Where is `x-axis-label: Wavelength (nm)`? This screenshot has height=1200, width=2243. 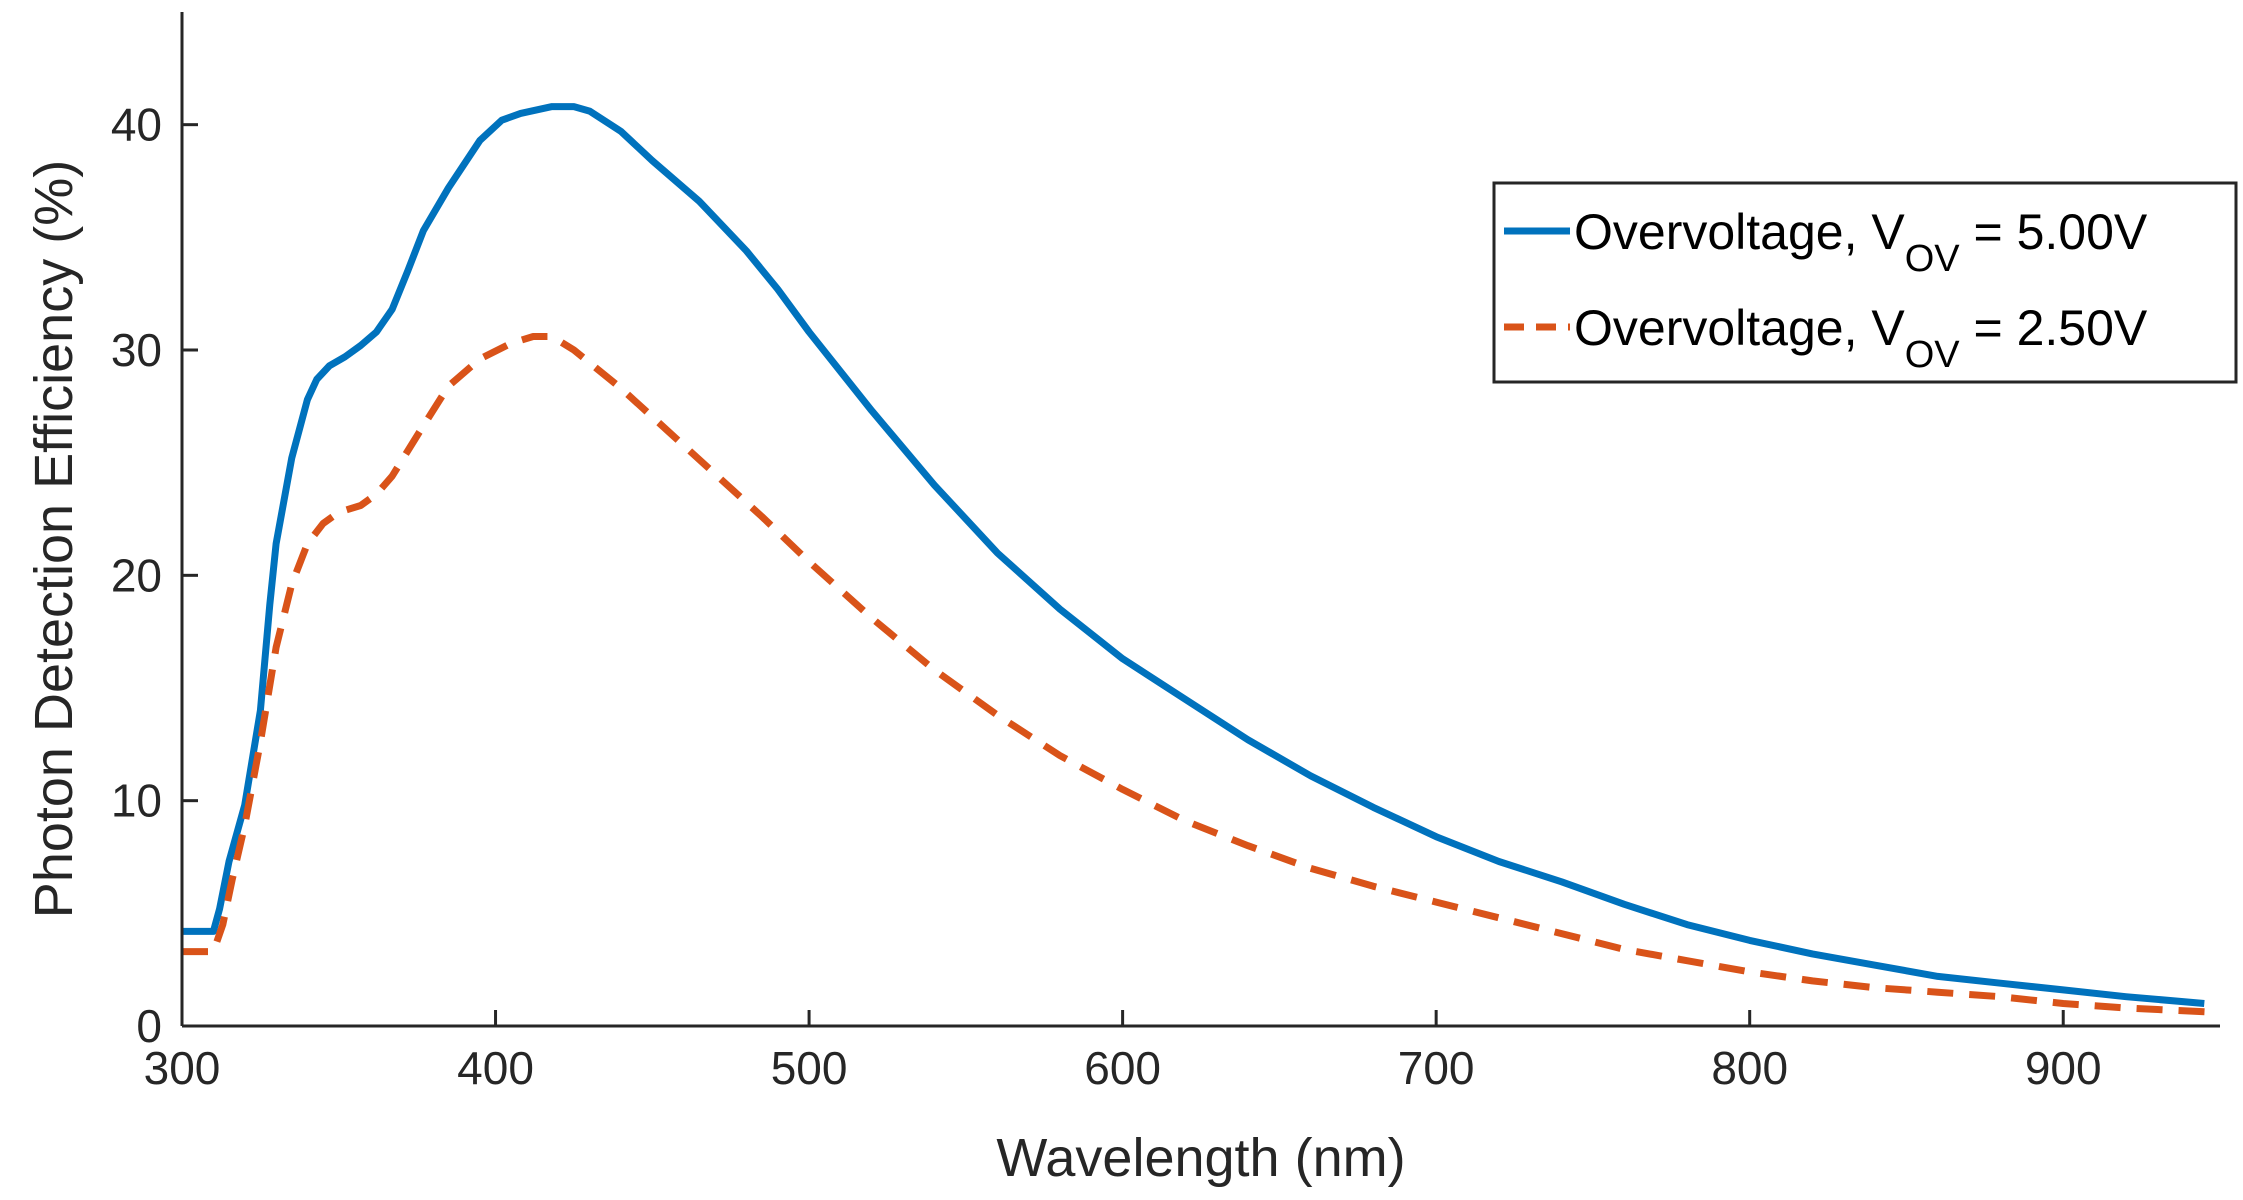
x-axis-label: Wavelength (nm) is located at coordinates (1200, 1158).